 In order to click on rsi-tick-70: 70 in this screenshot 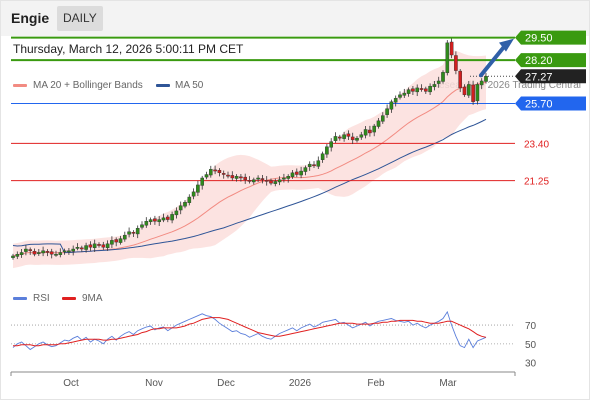, I will do `click(531, 326)`.